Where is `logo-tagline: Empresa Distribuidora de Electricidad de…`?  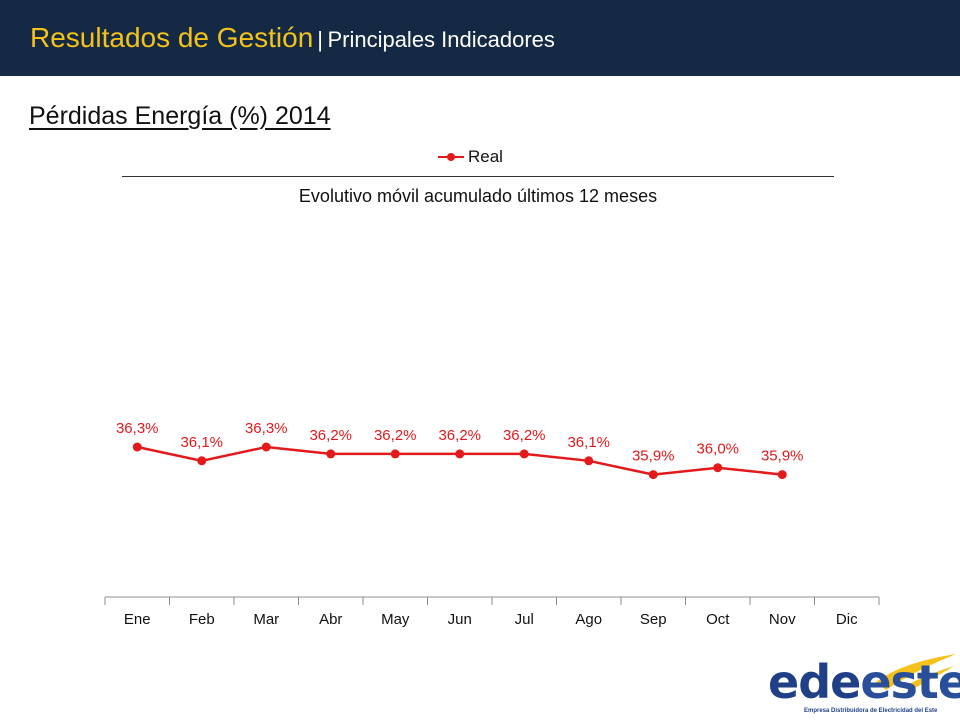
logo-tagline: Empresa Distribuidora de Electricidad de… is located at coordinates (871, 711).